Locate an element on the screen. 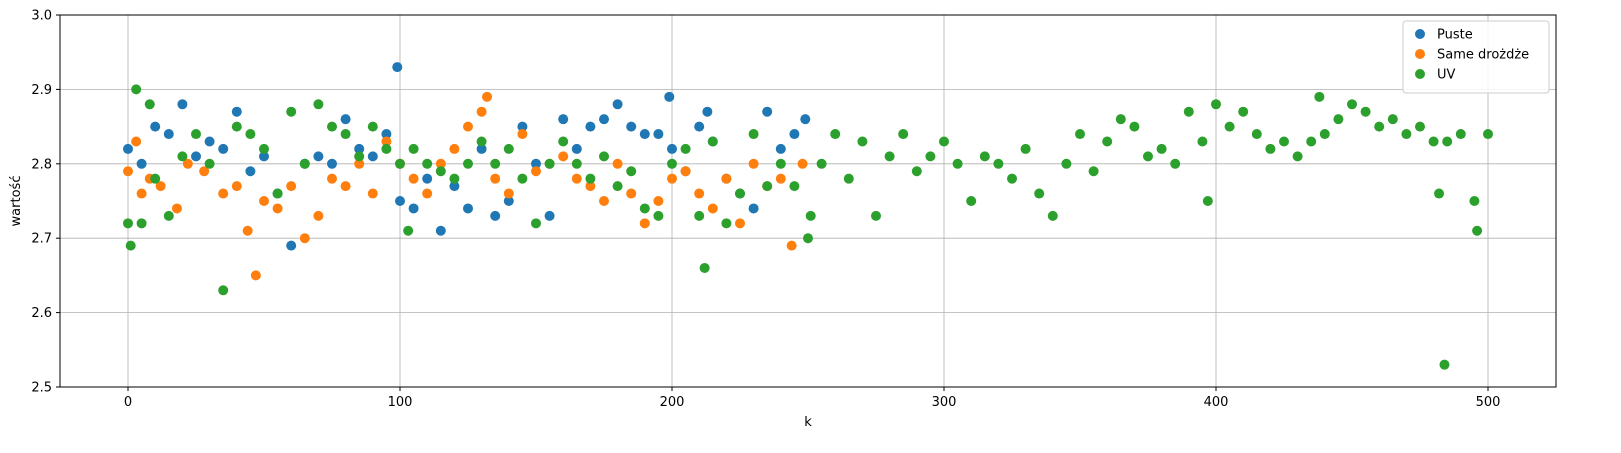 The image size is (1621, 453). y-axis-label: wartość is located at coordinates (16, 201).